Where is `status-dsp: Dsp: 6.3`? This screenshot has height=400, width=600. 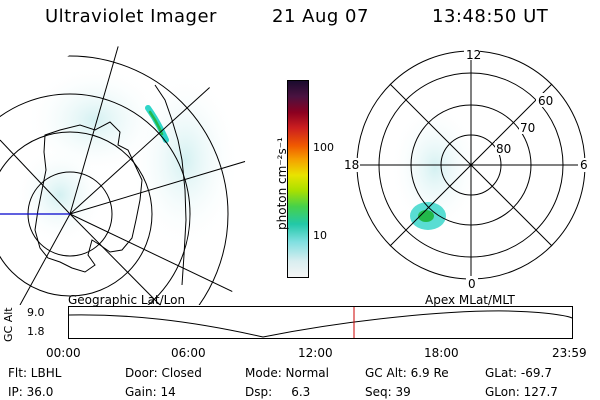 status-dsp: Dsp: 6.3 is located at coordinates (278, 392).